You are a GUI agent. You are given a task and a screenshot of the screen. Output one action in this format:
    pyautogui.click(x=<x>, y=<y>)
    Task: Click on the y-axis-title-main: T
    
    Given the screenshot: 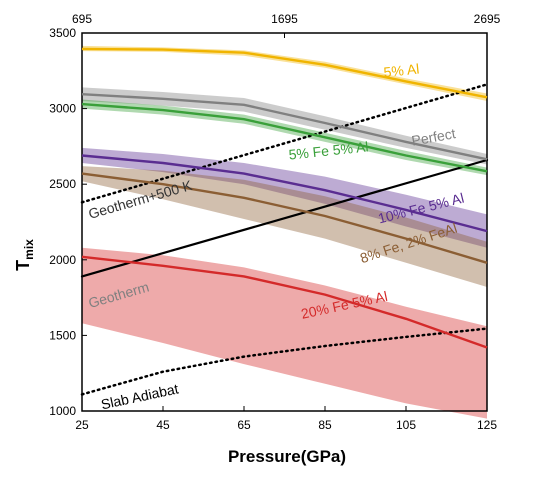 What is the action you would take?
    pyautogui.click(x=23, y=265)
    